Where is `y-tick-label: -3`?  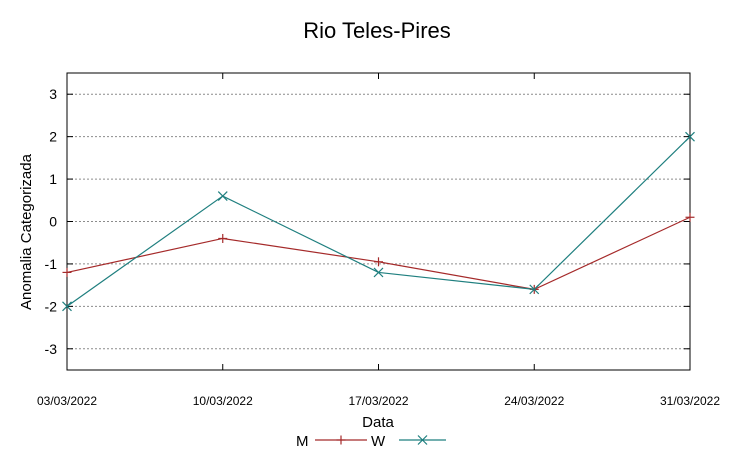
y-tick-label: -3 is located at coordinates (51, 349).